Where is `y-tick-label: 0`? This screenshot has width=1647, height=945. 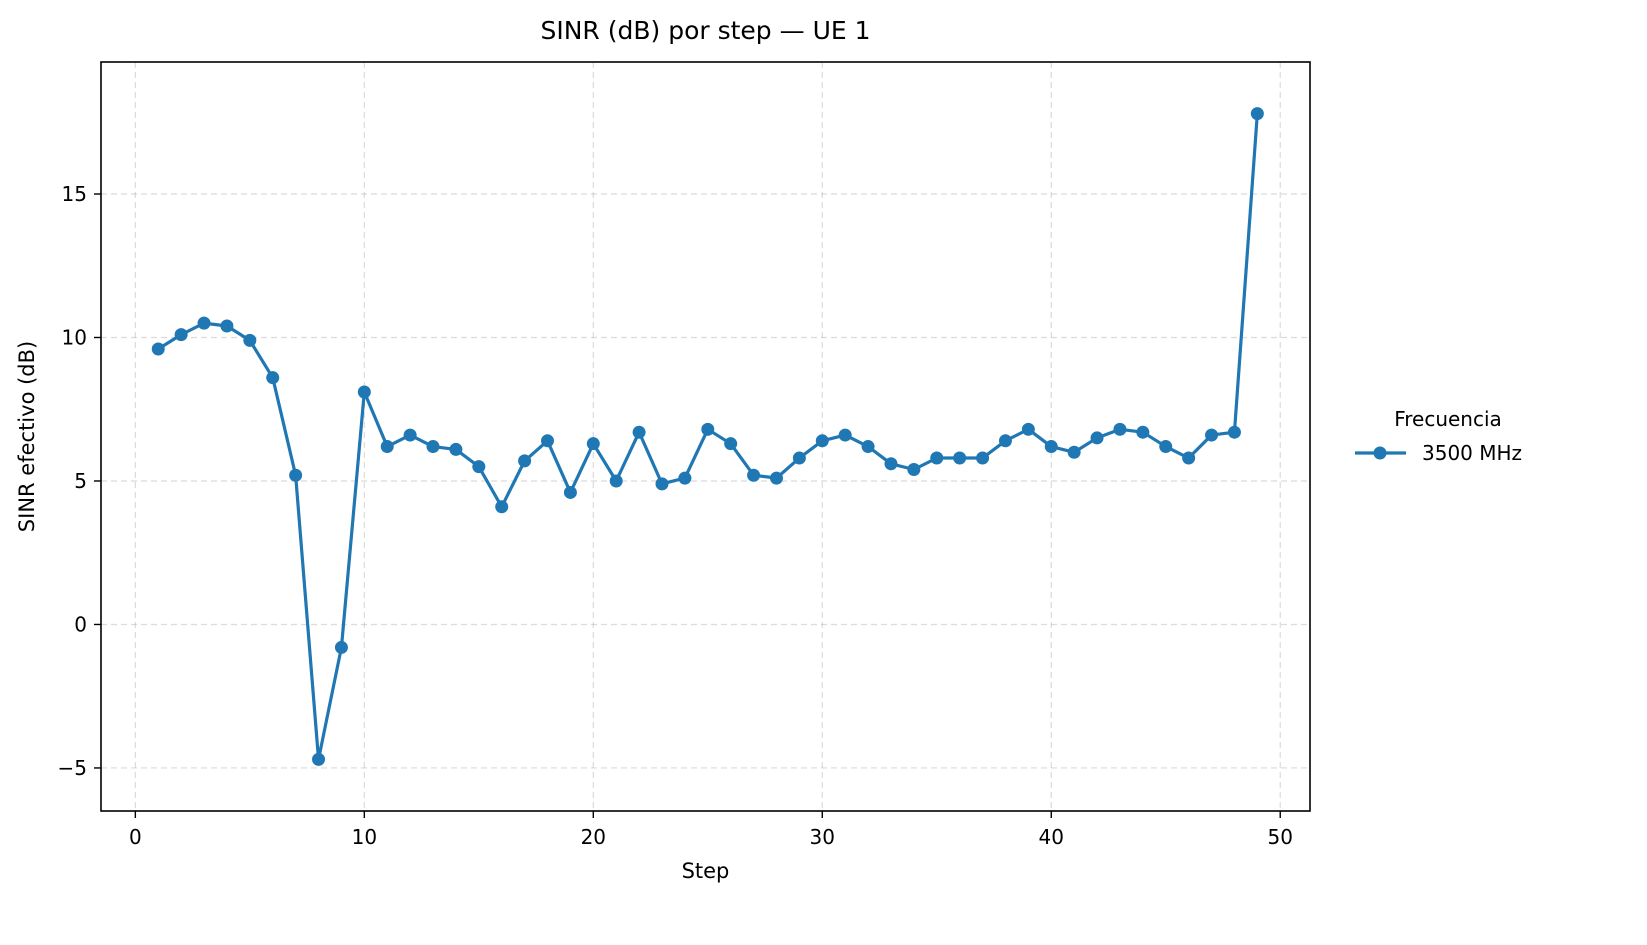
y-tick-label: 0 is located at coordinates (80, 624).